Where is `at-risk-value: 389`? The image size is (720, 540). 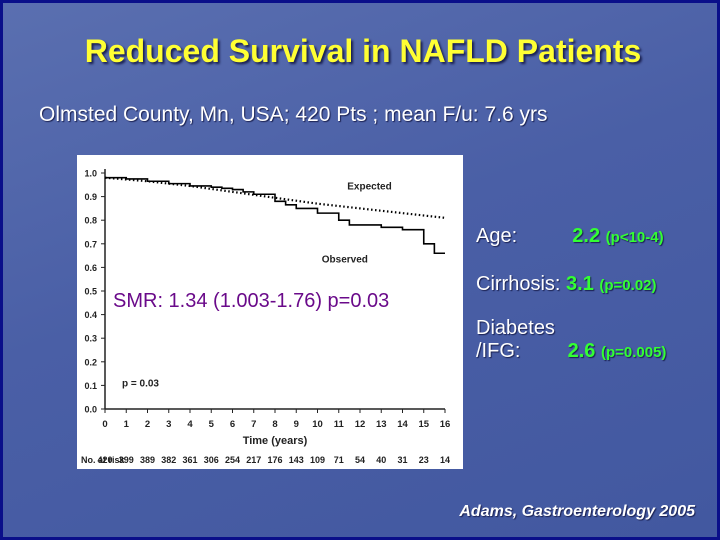 at-risk-value: 389 is located at coordinates (147, 460).